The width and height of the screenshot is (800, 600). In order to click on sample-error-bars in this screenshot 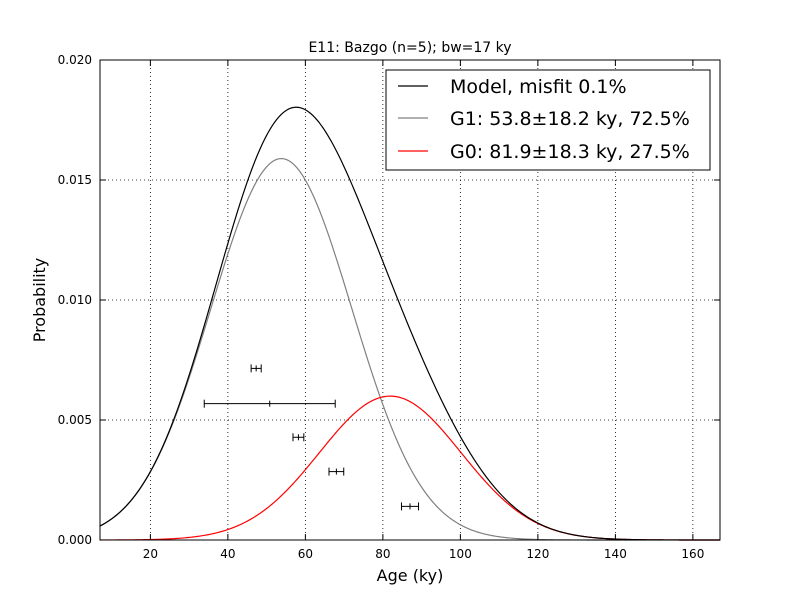, I will do `click(311, 437)`.